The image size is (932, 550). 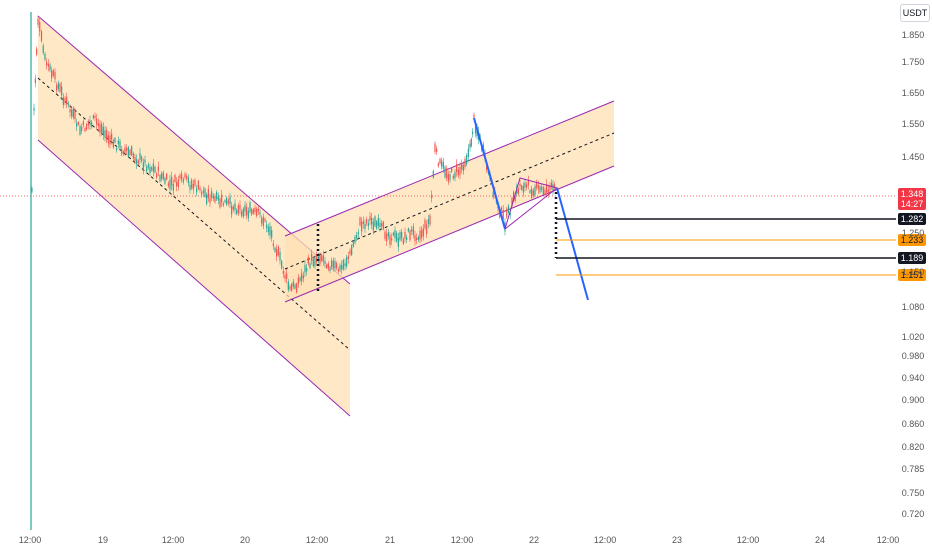 I want to click on projection-line, so click(x=572, y=244).